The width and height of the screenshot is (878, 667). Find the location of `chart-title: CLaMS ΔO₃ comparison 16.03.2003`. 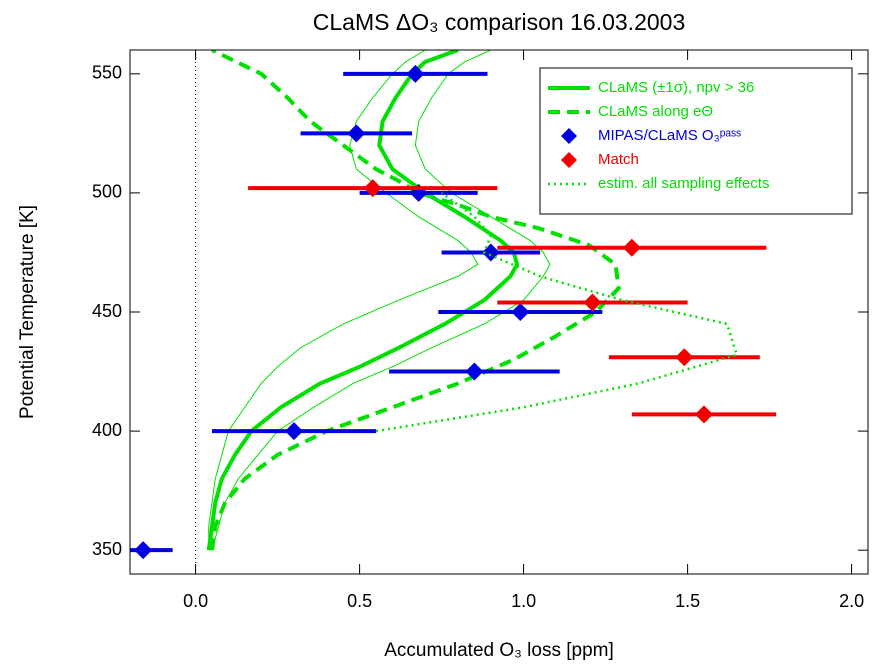

chart-title: CLaMS ΔO₃ comparison 16.03.2003 is located at coordinates (499, 22).